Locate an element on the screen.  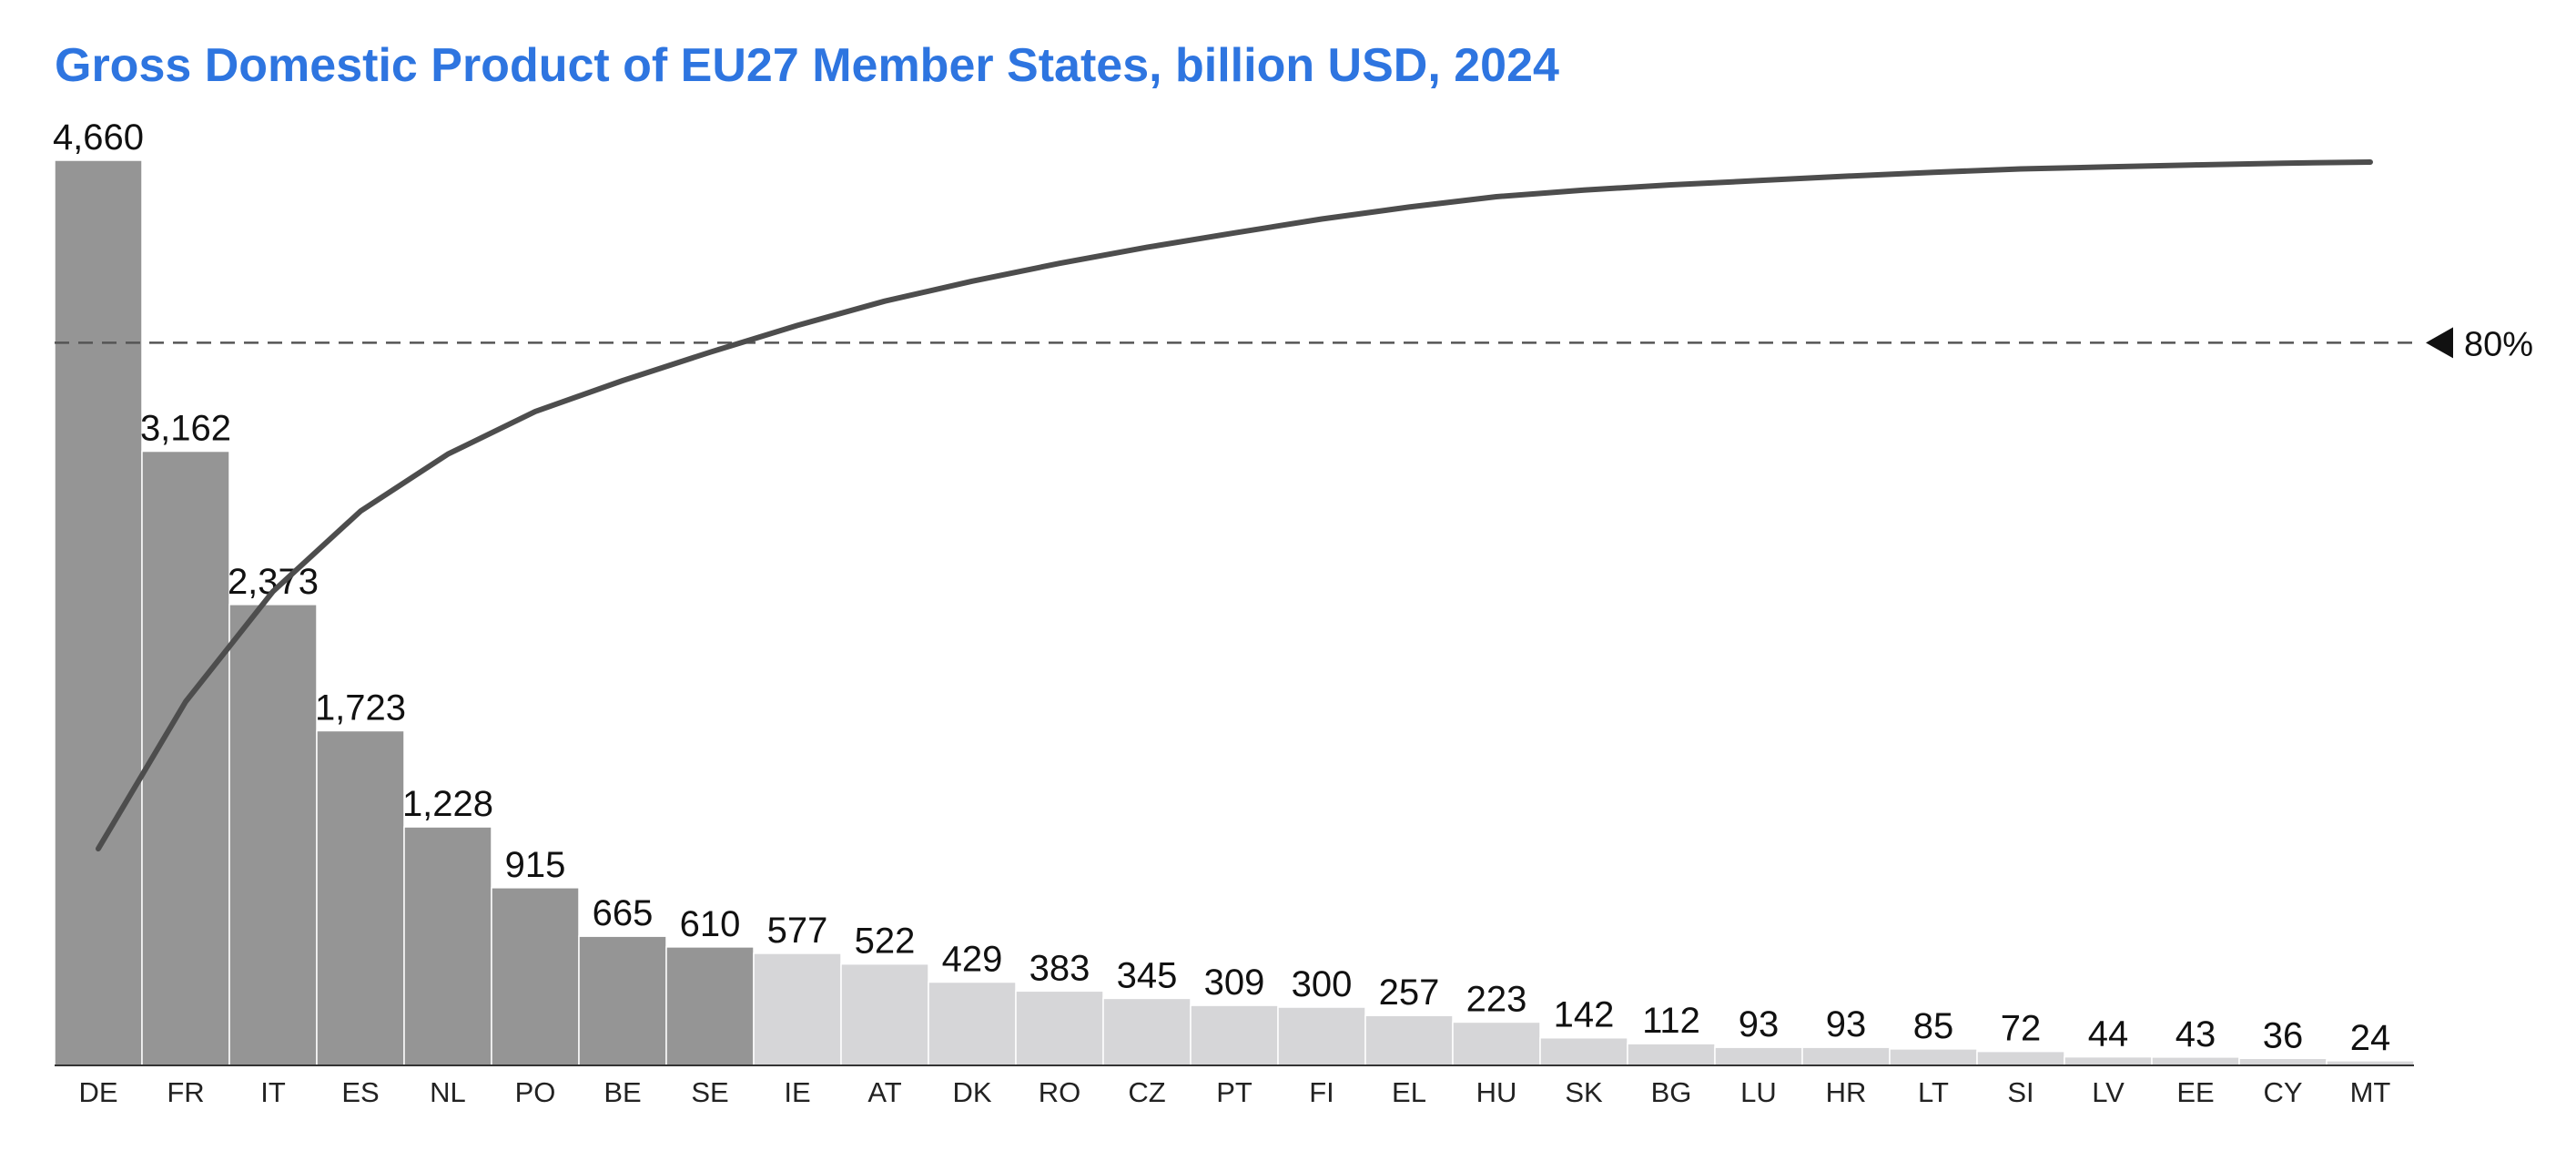
value-label-ro: 383 is located at coordinates (1059, 968).